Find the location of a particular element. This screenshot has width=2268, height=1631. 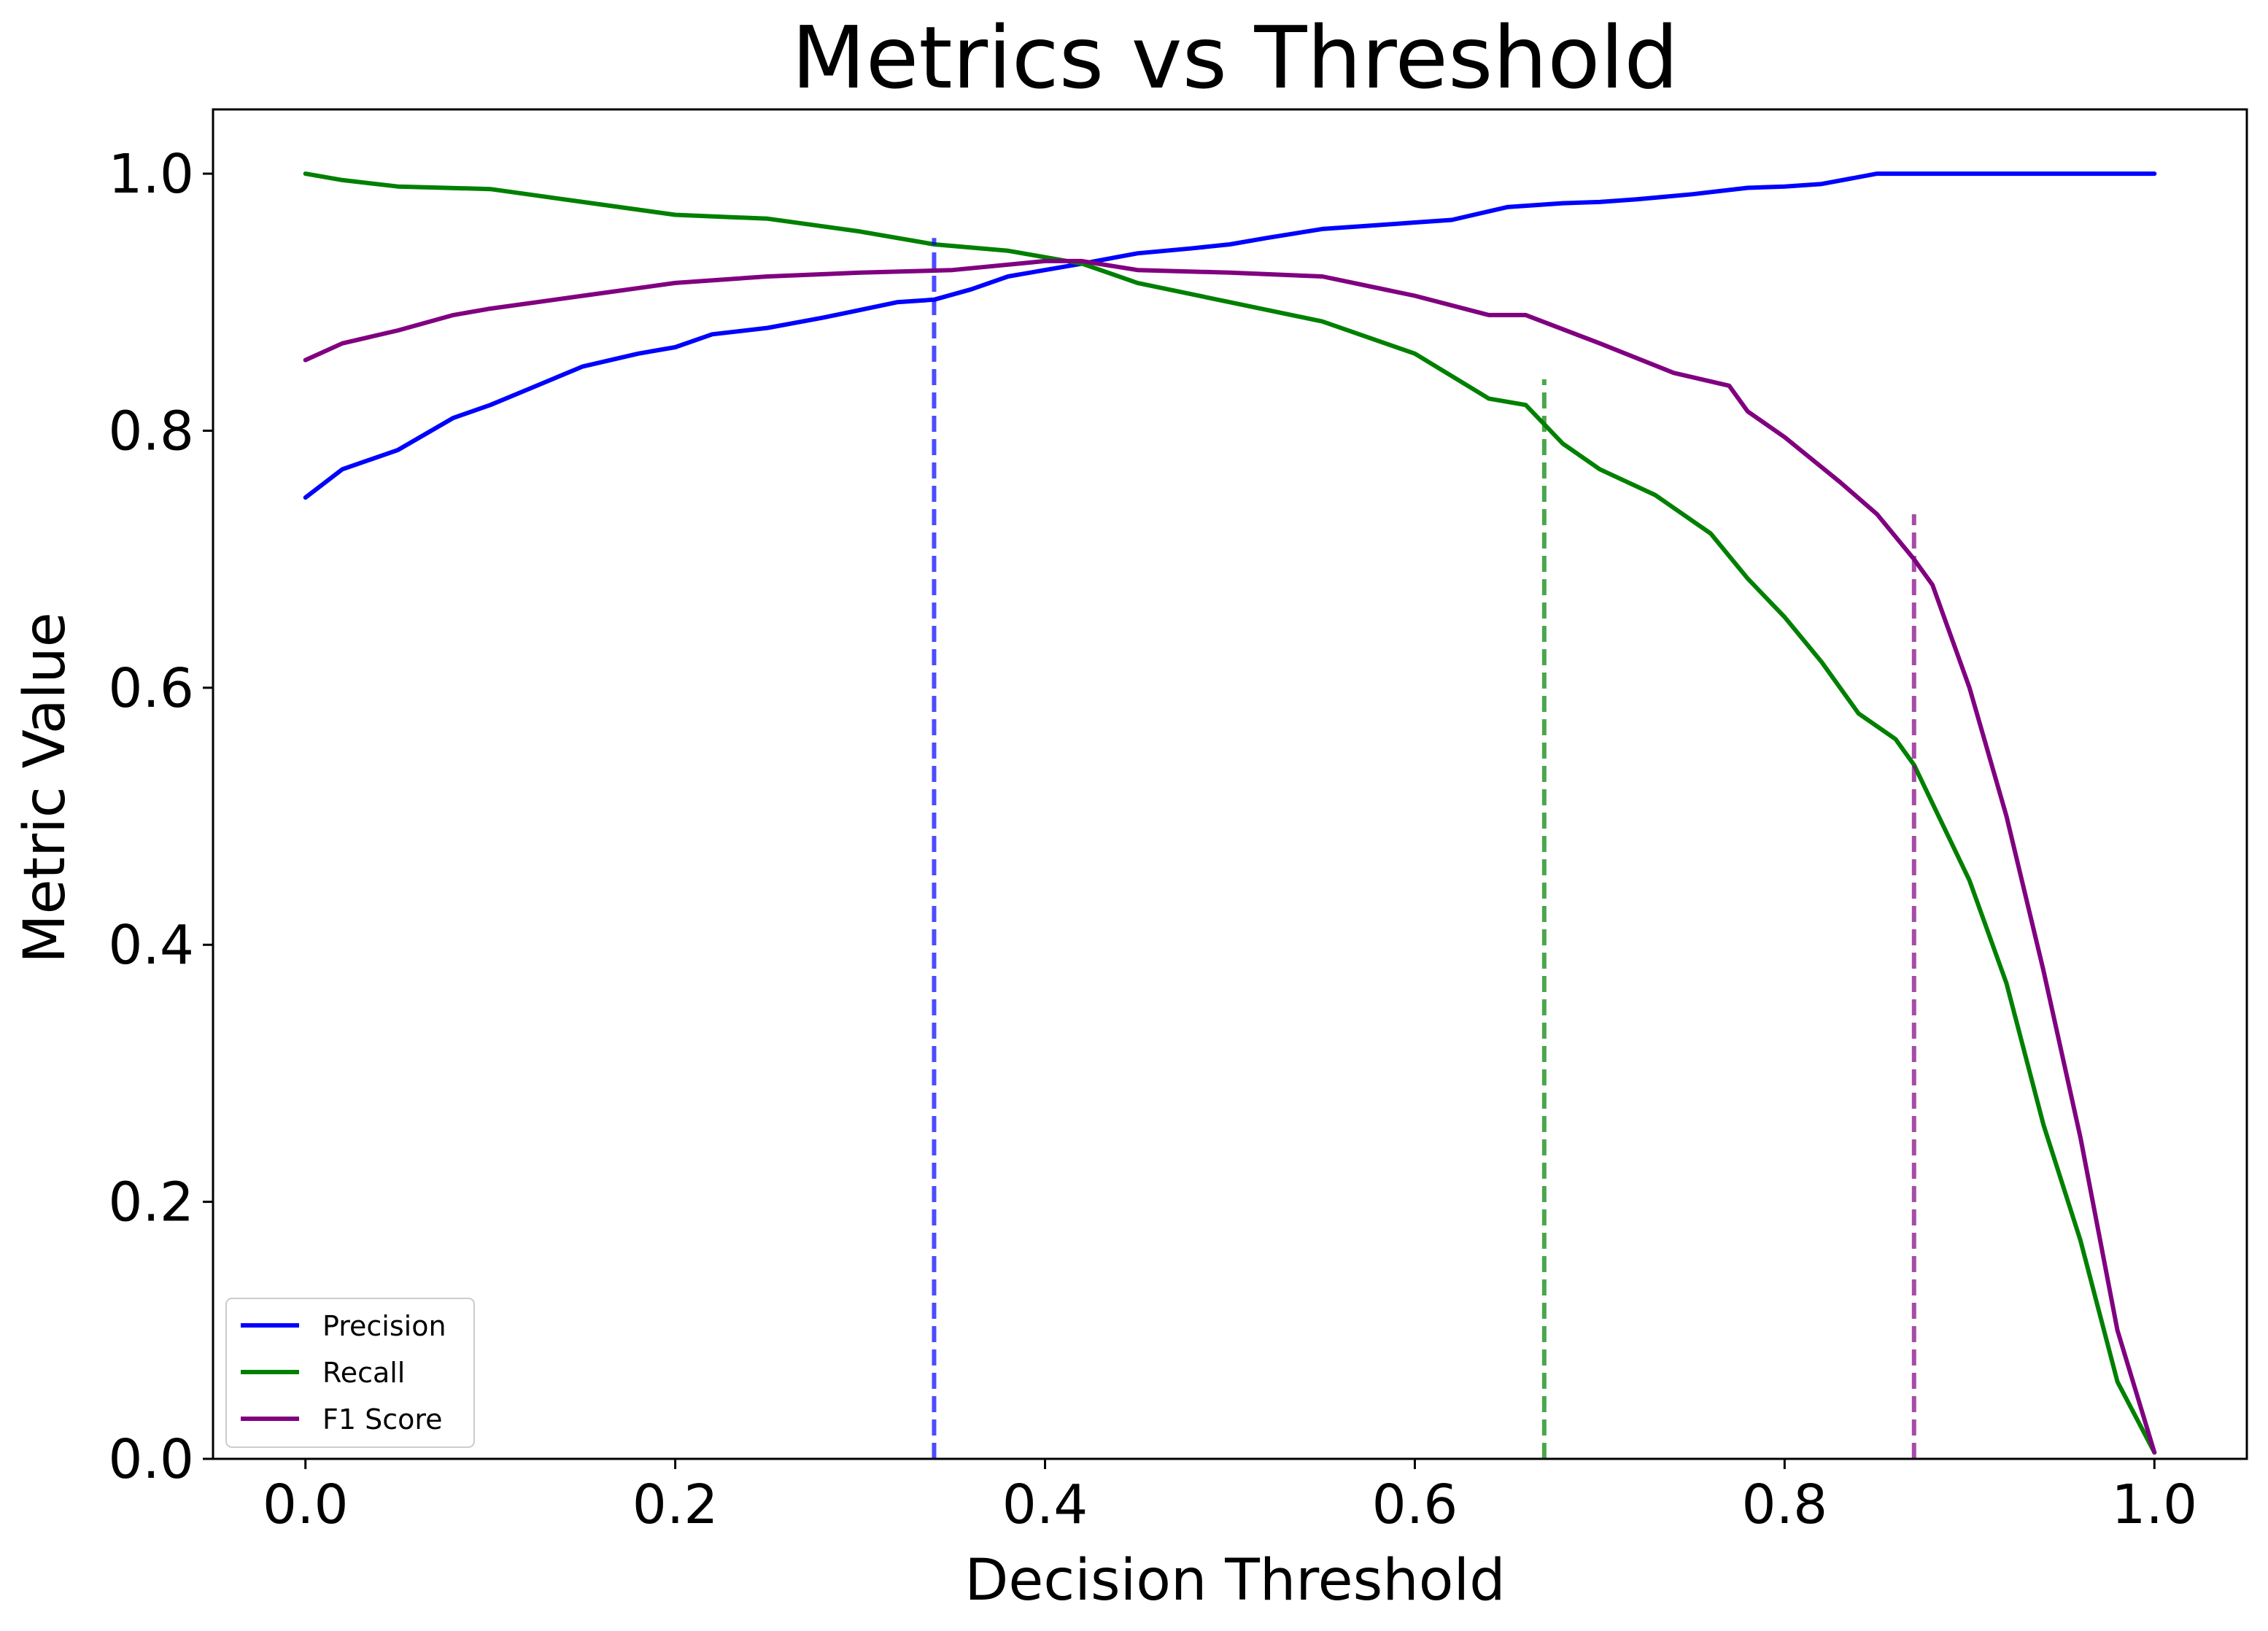

chart-title: Metrics vs Threshold is located at coordinates (1235, 58).